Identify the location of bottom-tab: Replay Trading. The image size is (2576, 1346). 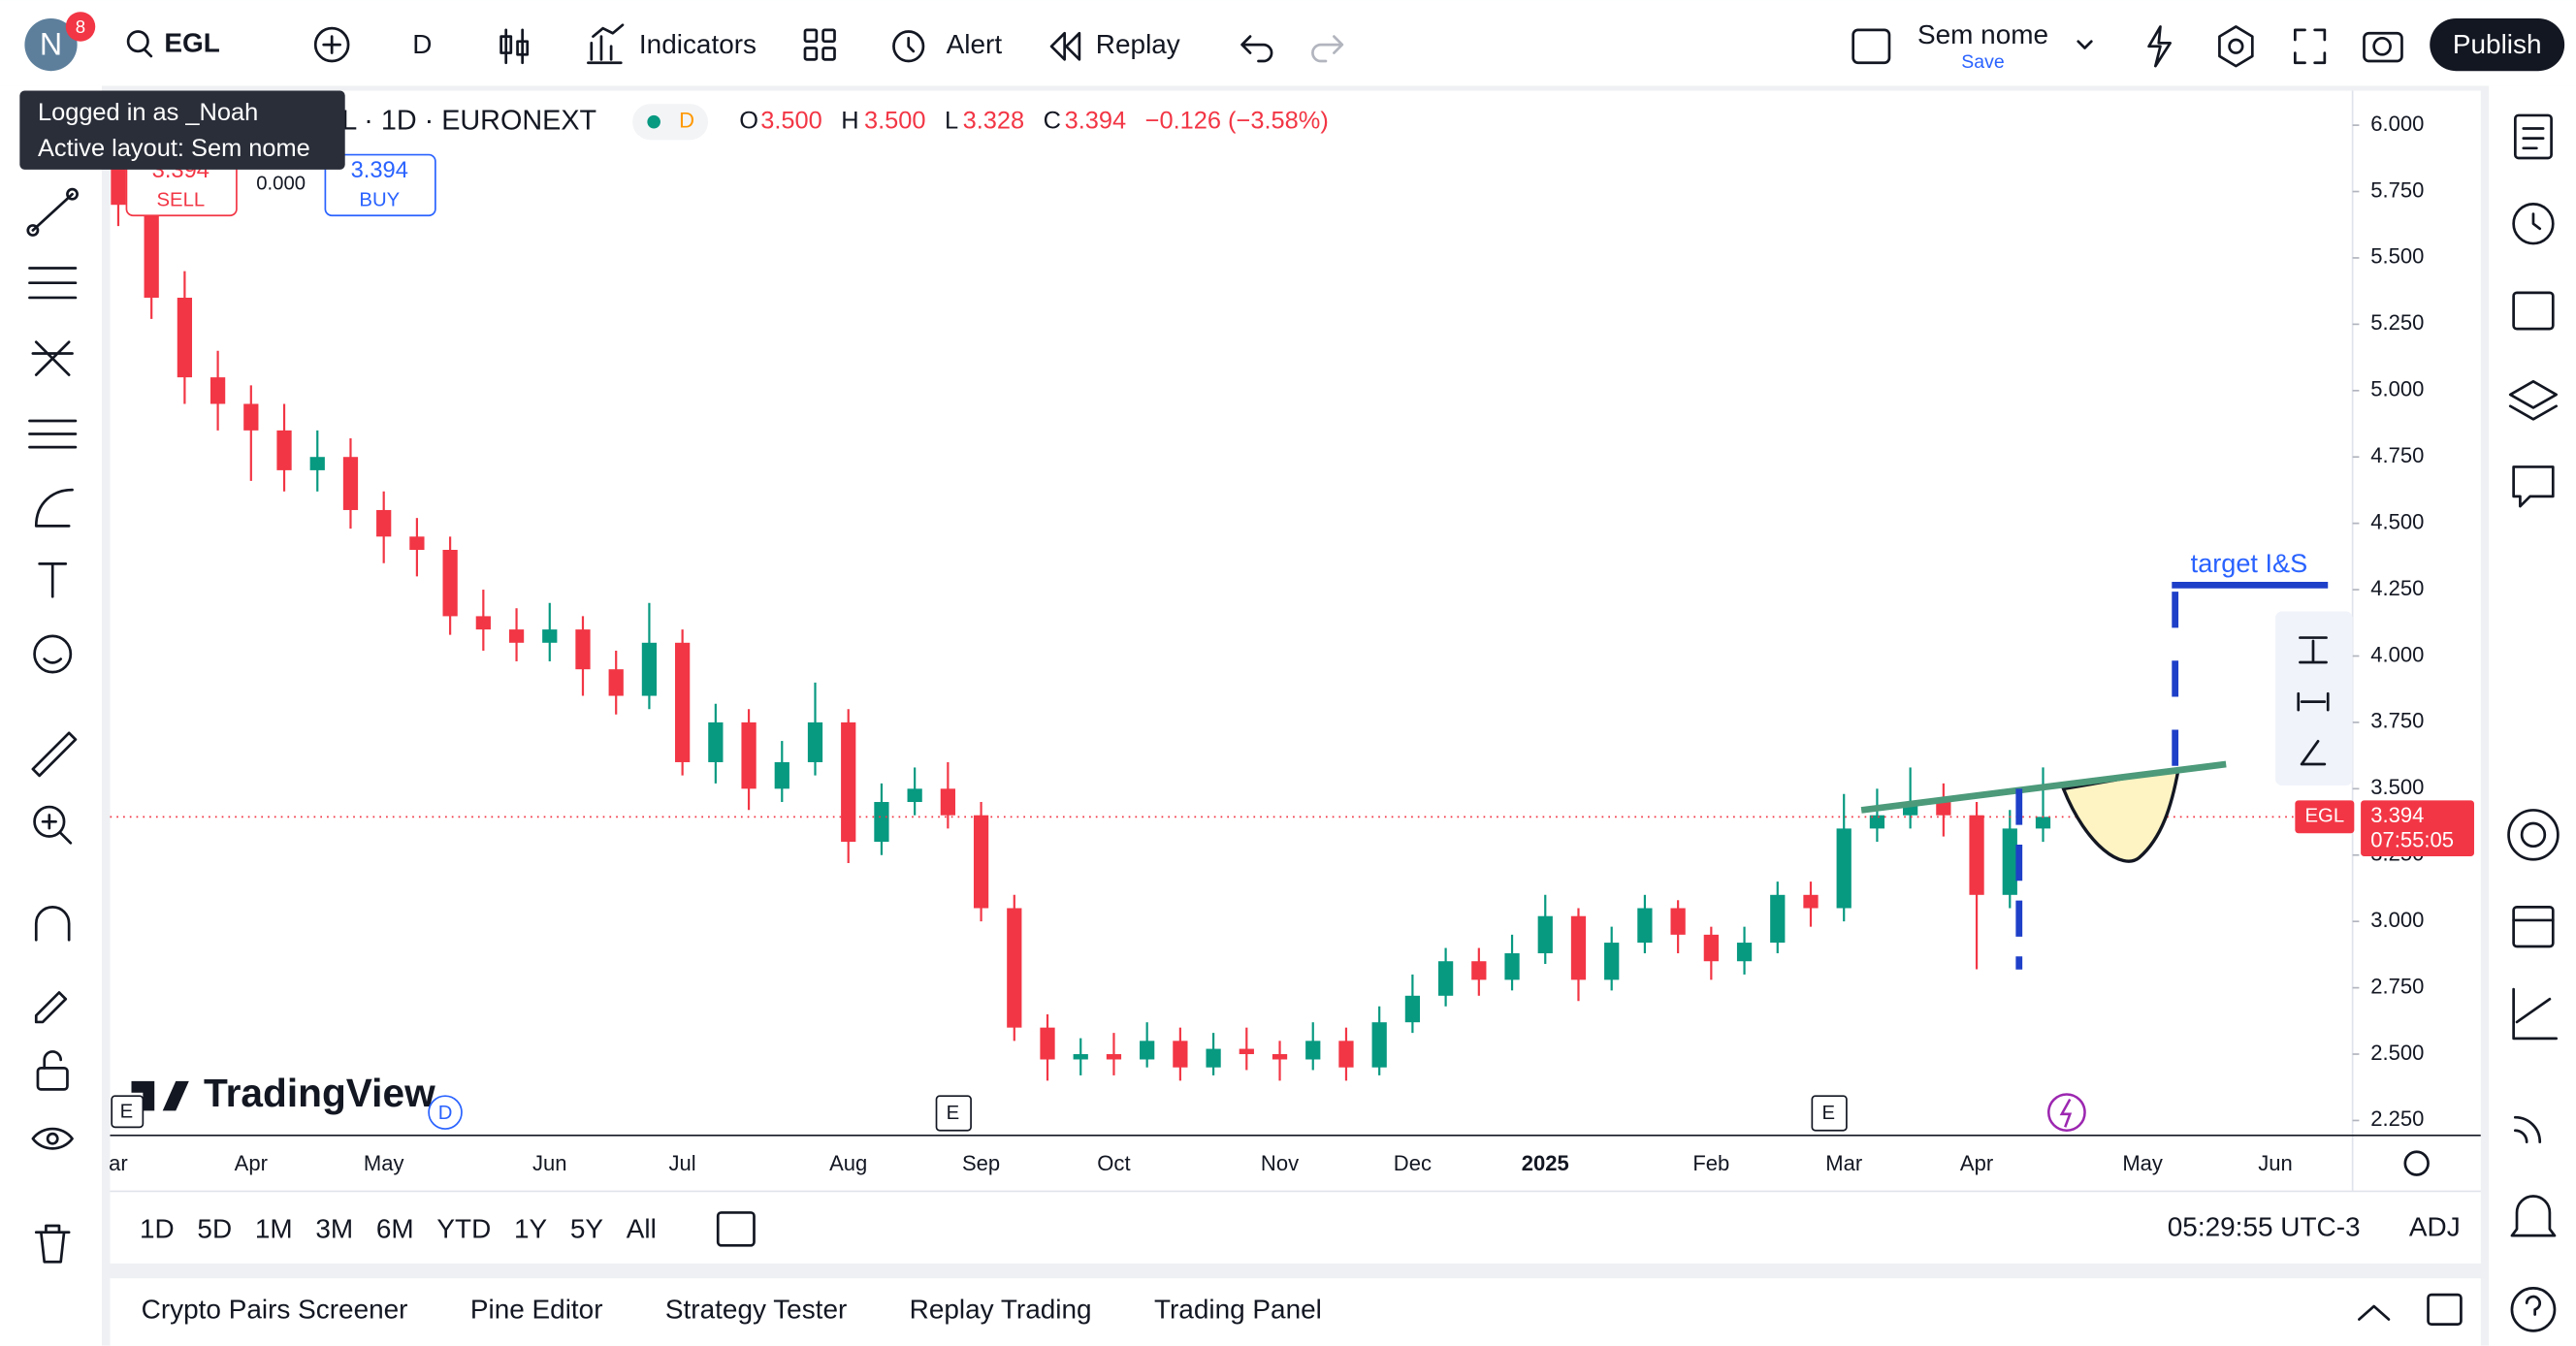
(1001, 1309).